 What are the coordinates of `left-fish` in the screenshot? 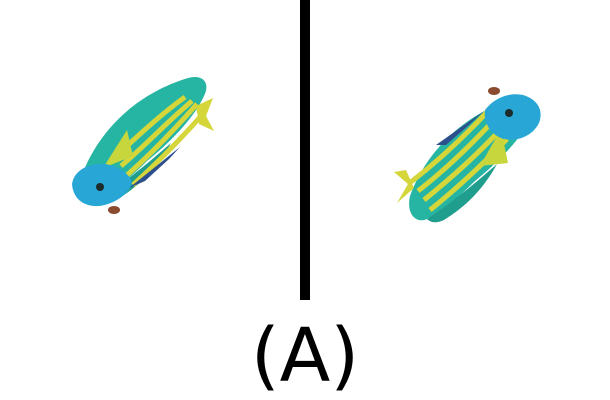 It's located at (143, 145).